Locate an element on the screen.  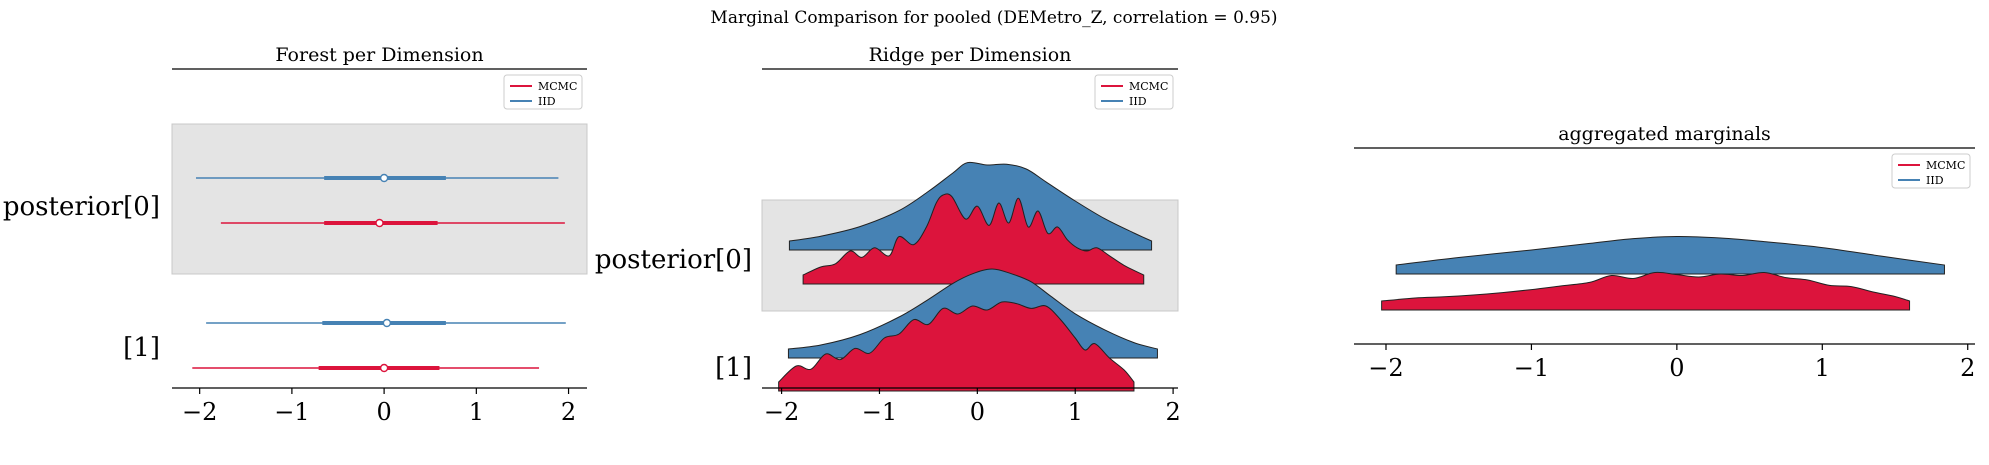
panel-title: Forest per Dimension is located at coordinates (379, 55).